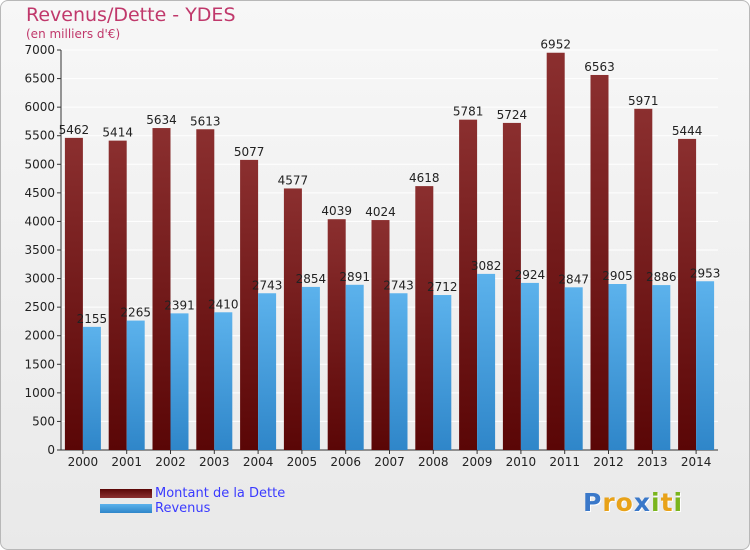 The width and height of the screenshot is (750, 550). What do you see at coordinates (599, 67) in the screenshot?
I see `debt-value-label: 6563` at bounding box center [599, 67].